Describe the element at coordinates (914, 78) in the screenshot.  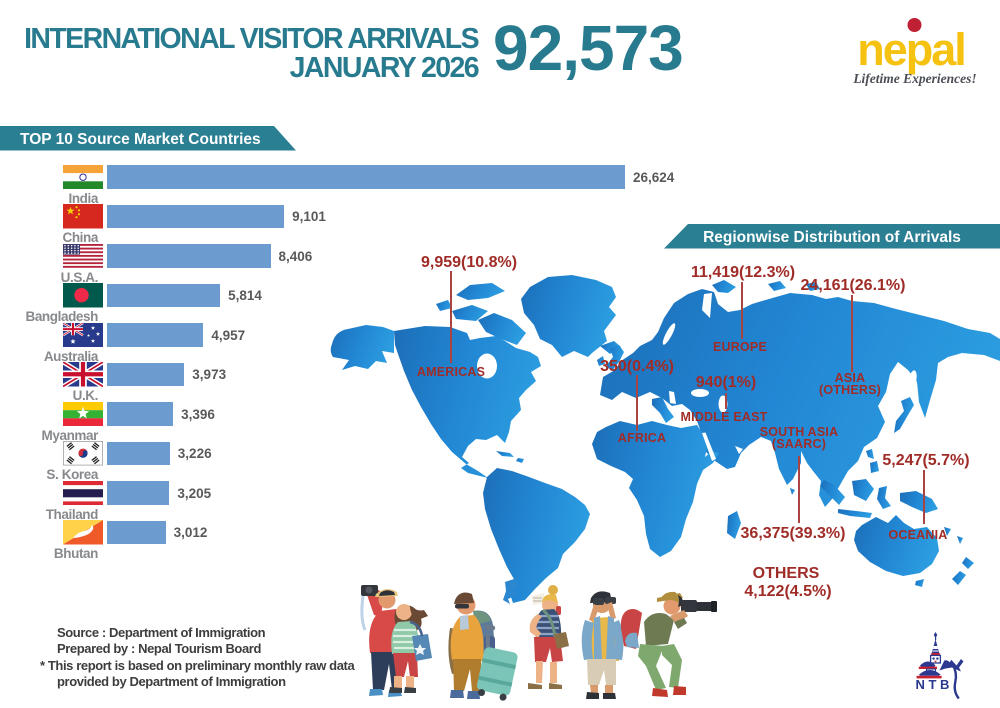
I see `svg-text: Lifetime Experiences!` at that location.